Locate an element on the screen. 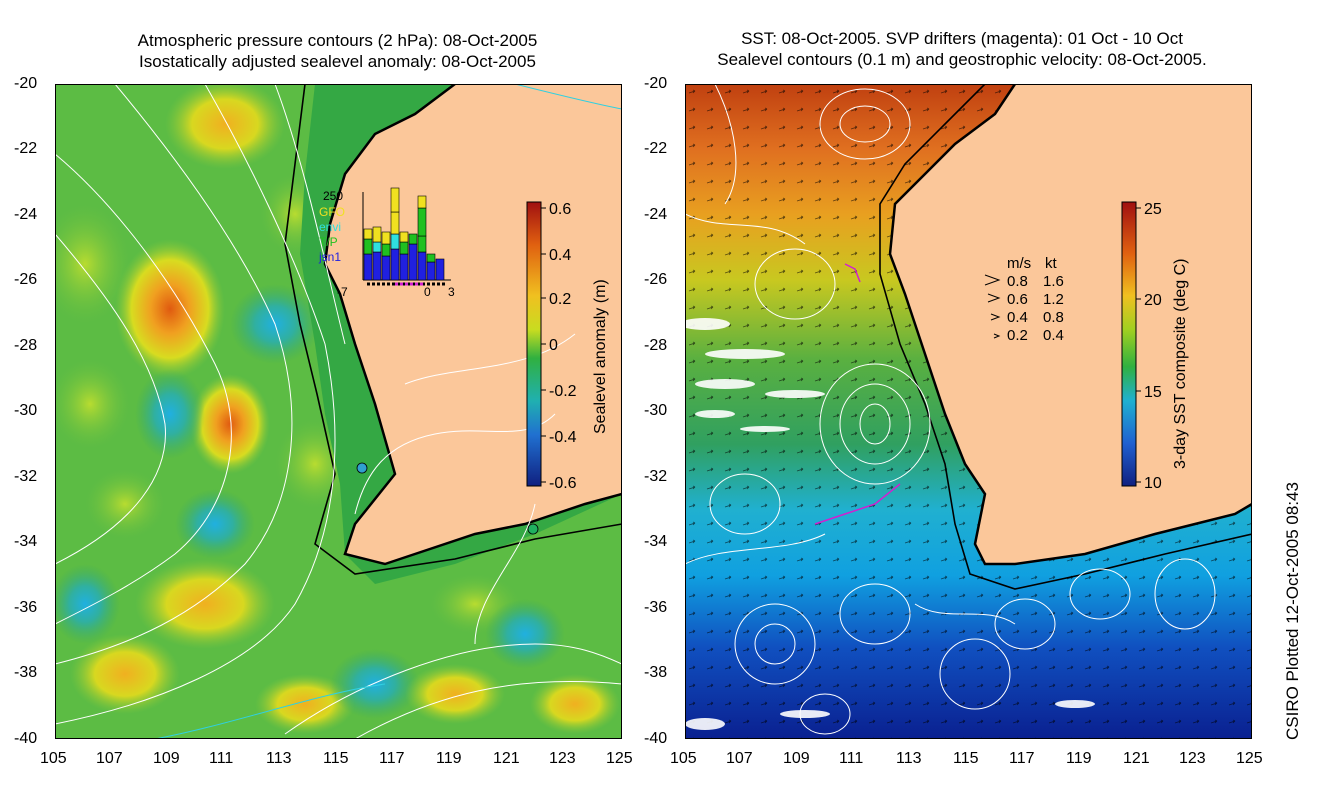 Image resolution: width=1320 pixels, height=810 pixels. left-lat-tick: -32 is located at coordinates (26, 476).